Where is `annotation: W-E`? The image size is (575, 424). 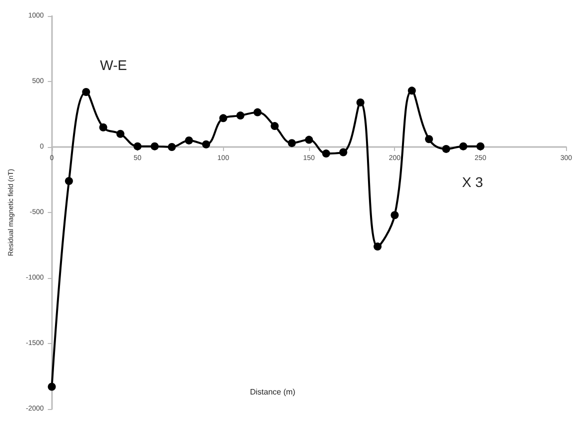 annotation: W-E is located at coordinates (113, 65).